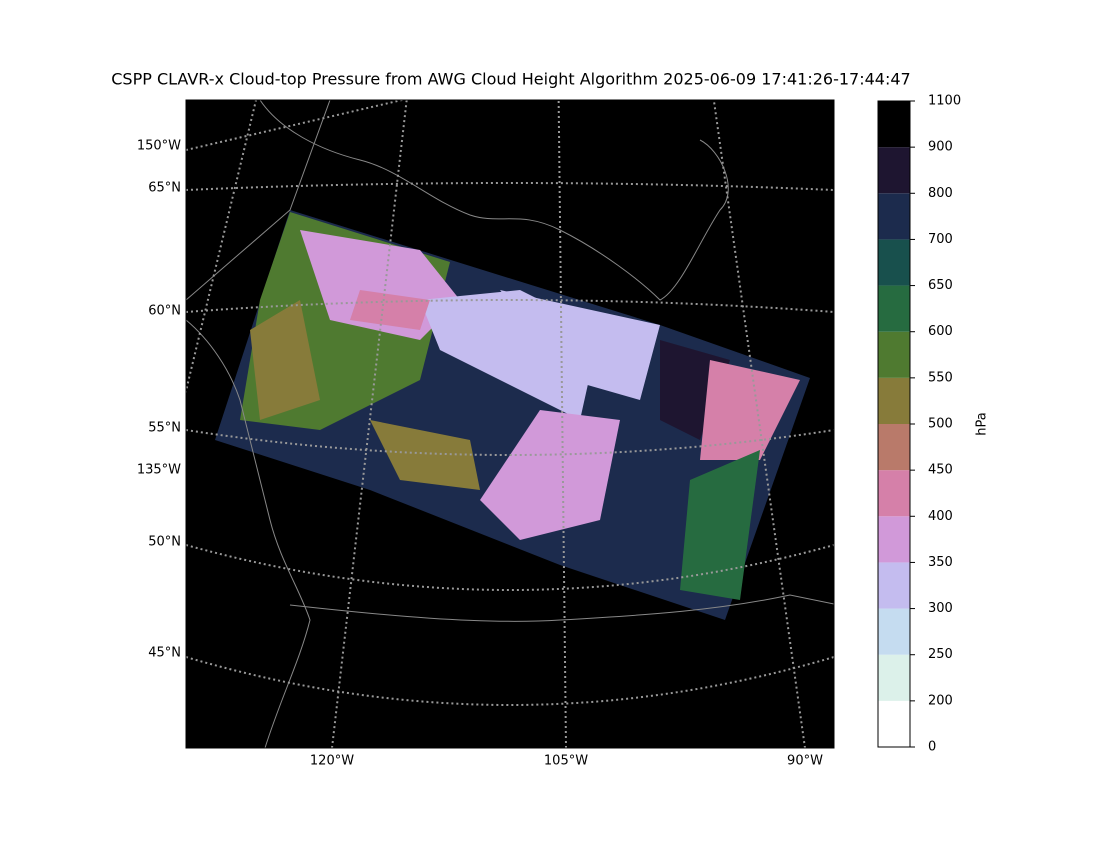 Image resolution: width=1120 pixels, height=844 pixels. I want to click on lon-label: 150°W, so click(159, 146).